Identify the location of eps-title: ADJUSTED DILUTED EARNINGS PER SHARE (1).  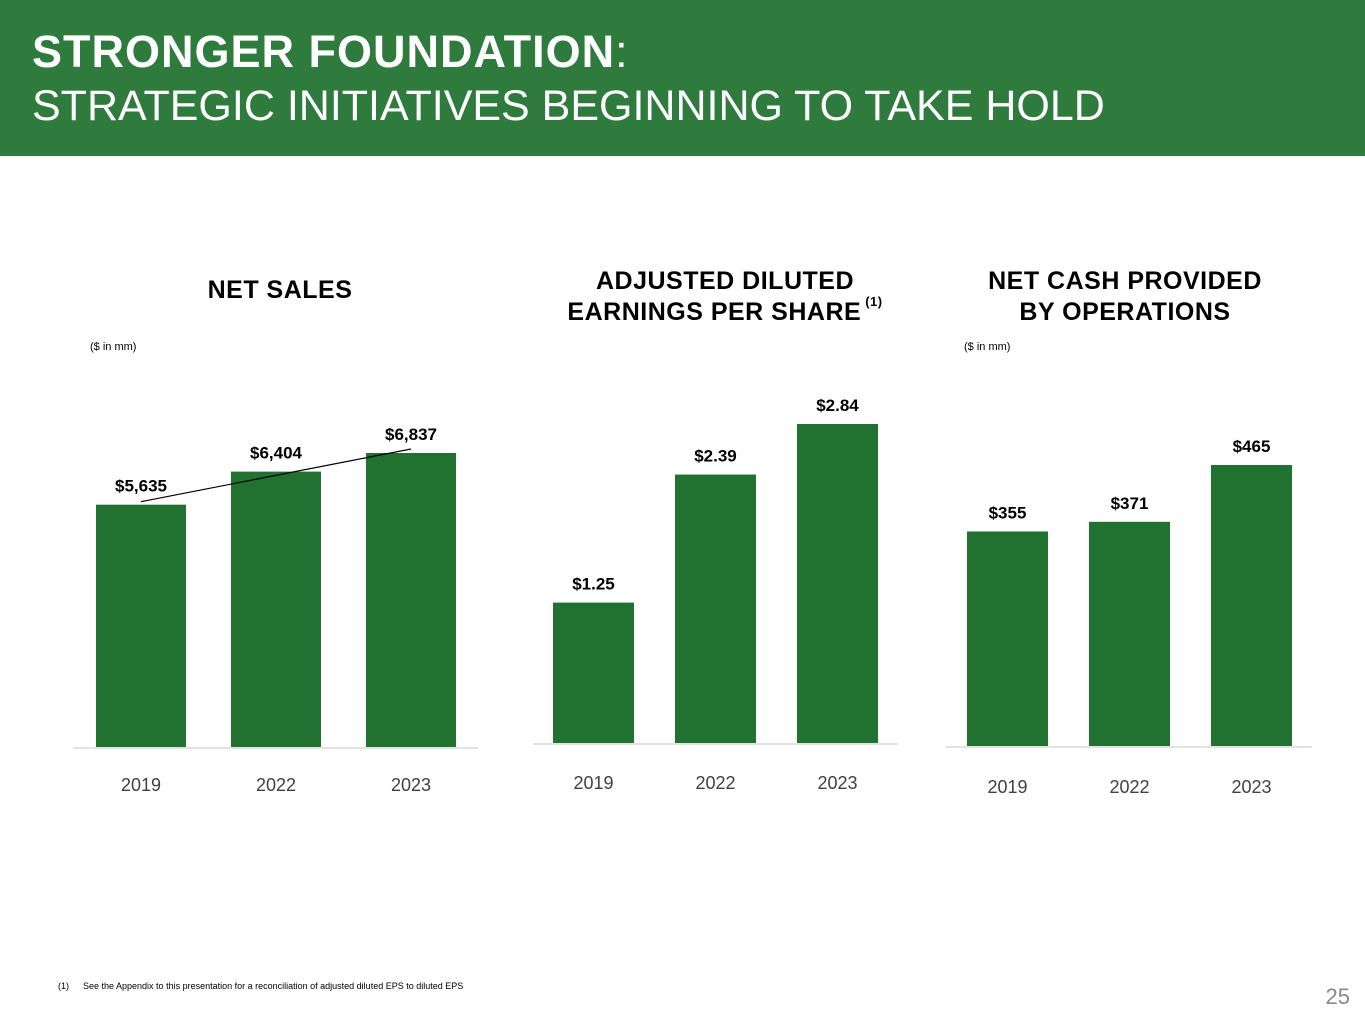
(725, 298).